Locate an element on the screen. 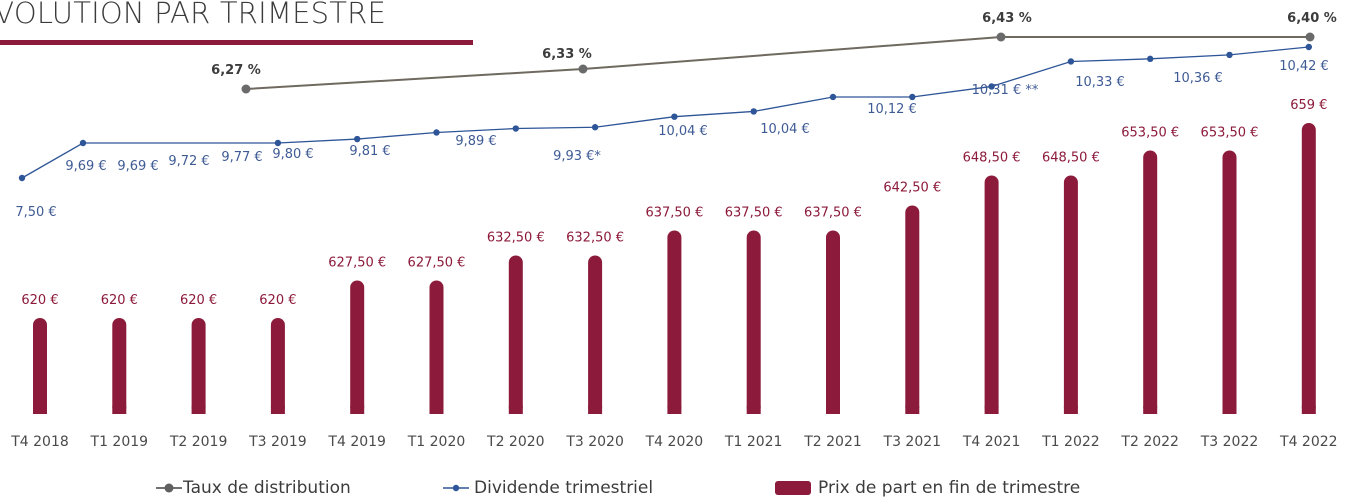  x-tick-label: T3 2021 is located at coordinates (912, 442).